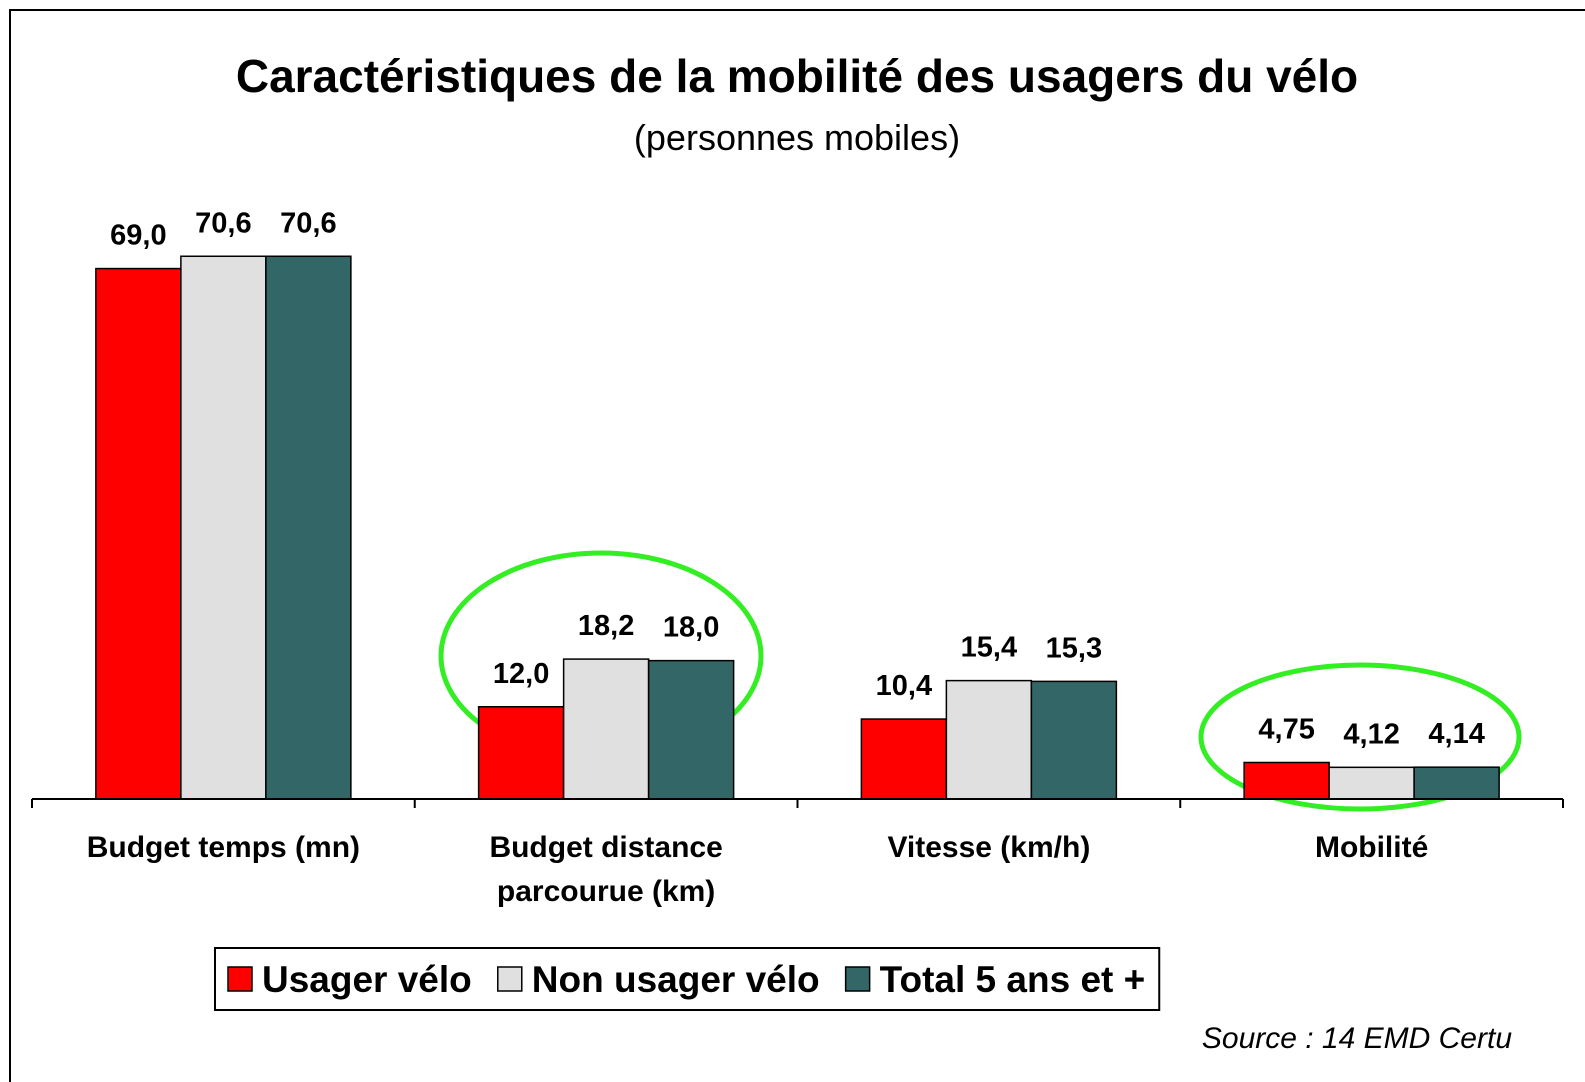 The width and height of the screenshot is (1585, 1082). Describe the element at coordinates (1357, 1038) in the screenshot. I see `source-note: Source : 14 EMD Certu` at that location.